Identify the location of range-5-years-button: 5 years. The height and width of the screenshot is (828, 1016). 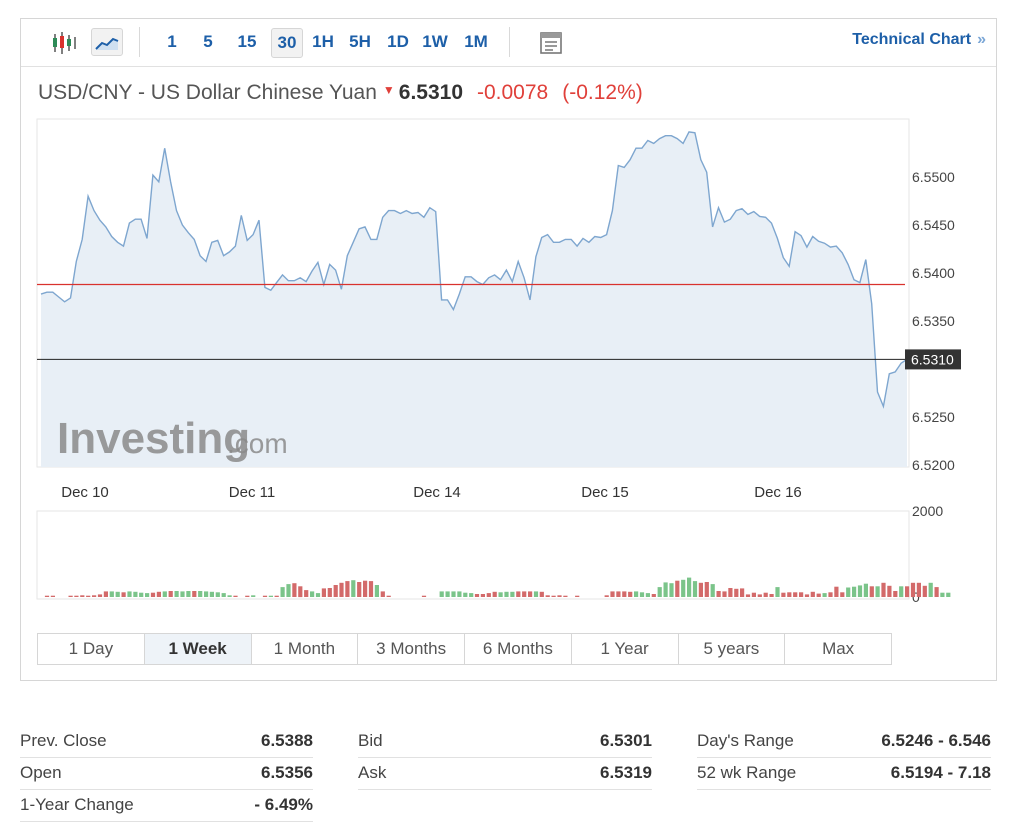
(732, 649).